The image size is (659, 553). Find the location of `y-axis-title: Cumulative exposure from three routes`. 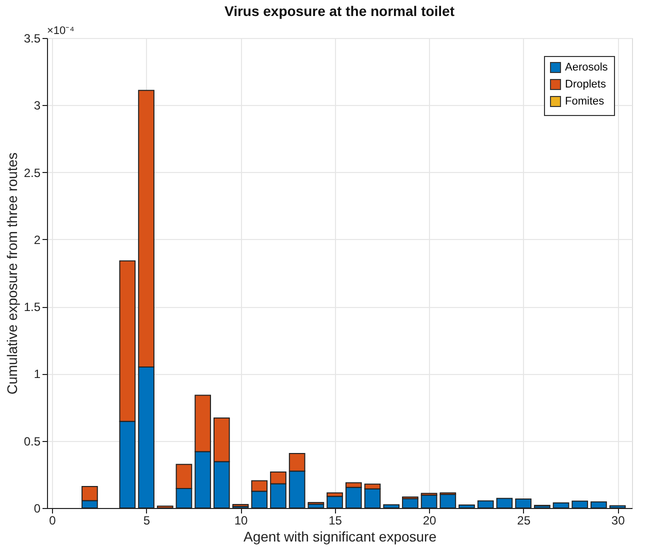

y-axis-title: Cumulative exposure from three routes is located at coordinates (12, 273).